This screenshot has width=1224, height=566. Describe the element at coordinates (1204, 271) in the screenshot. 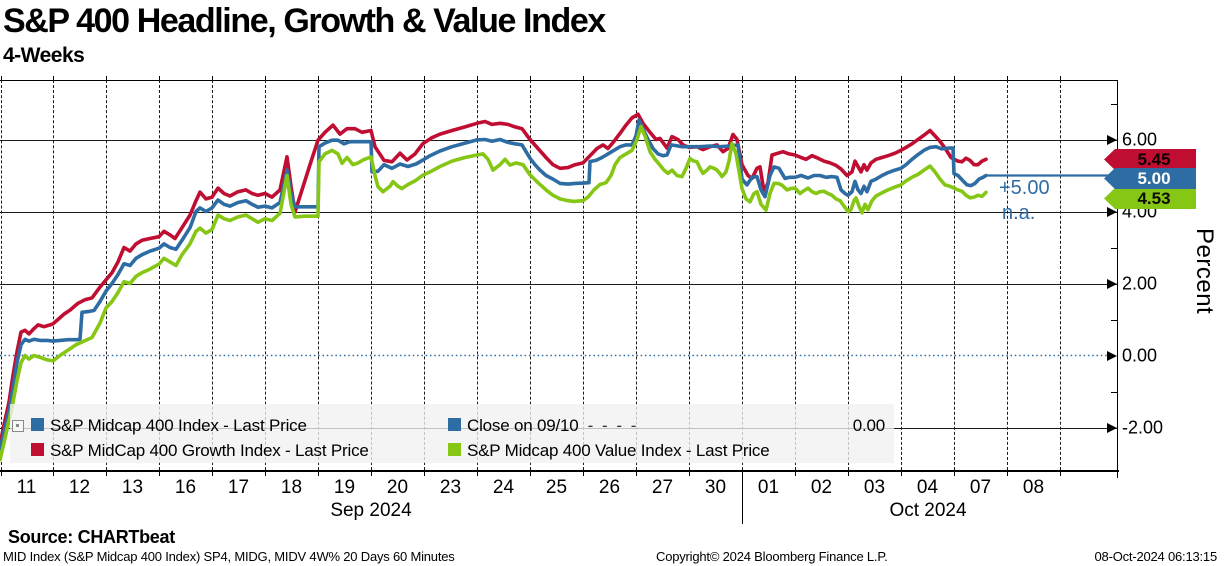

I see `y-axis-title: Percent` at that location.